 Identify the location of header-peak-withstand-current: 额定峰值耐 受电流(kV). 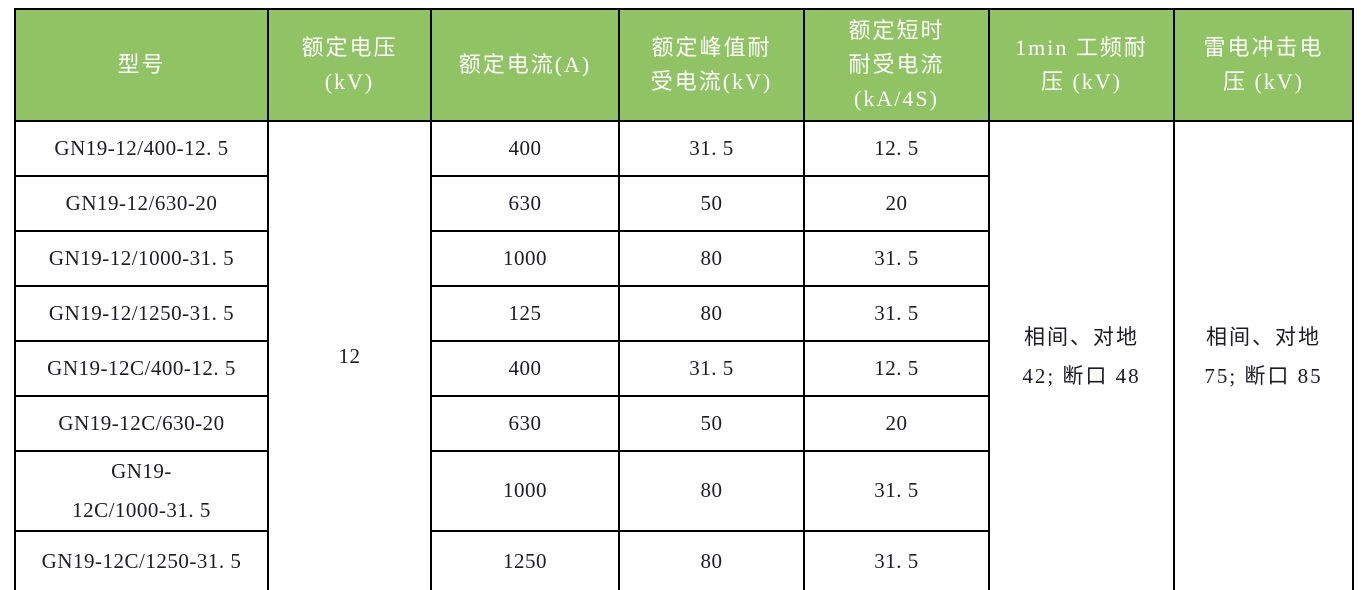
(711, 65).